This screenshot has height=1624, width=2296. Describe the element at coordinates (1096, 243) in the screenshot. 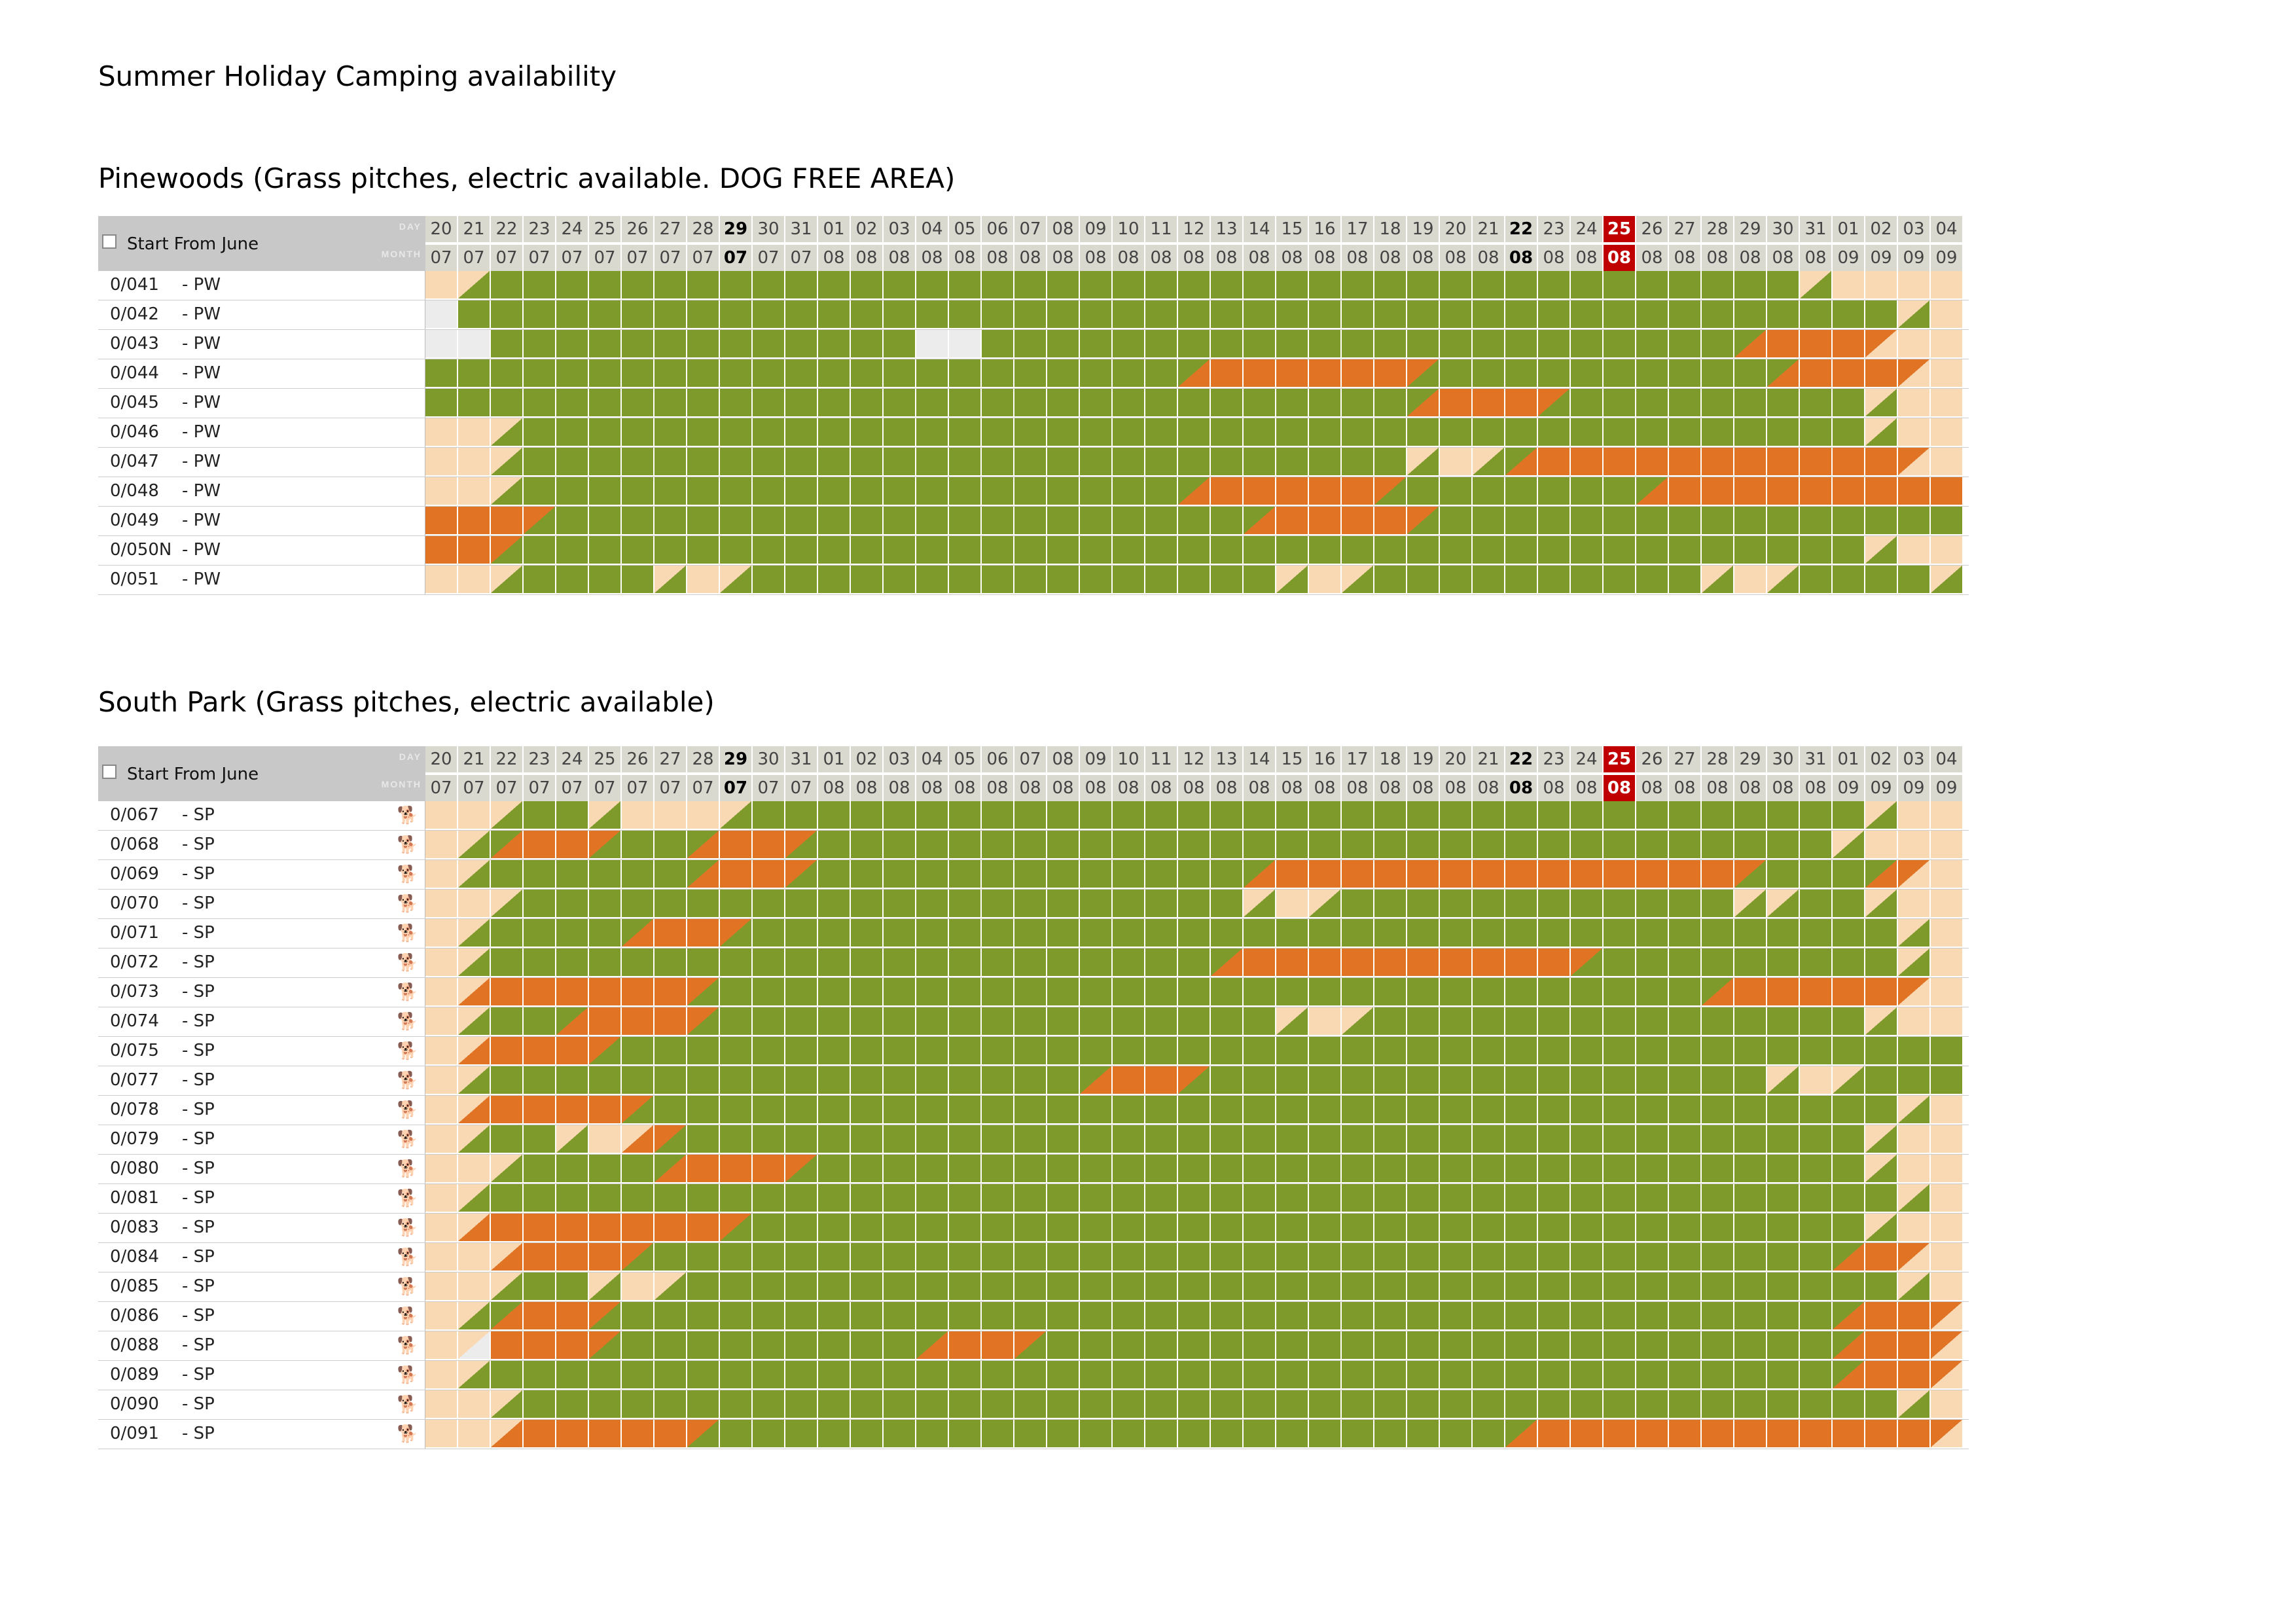

I see `date-column: 09 08` at that location.